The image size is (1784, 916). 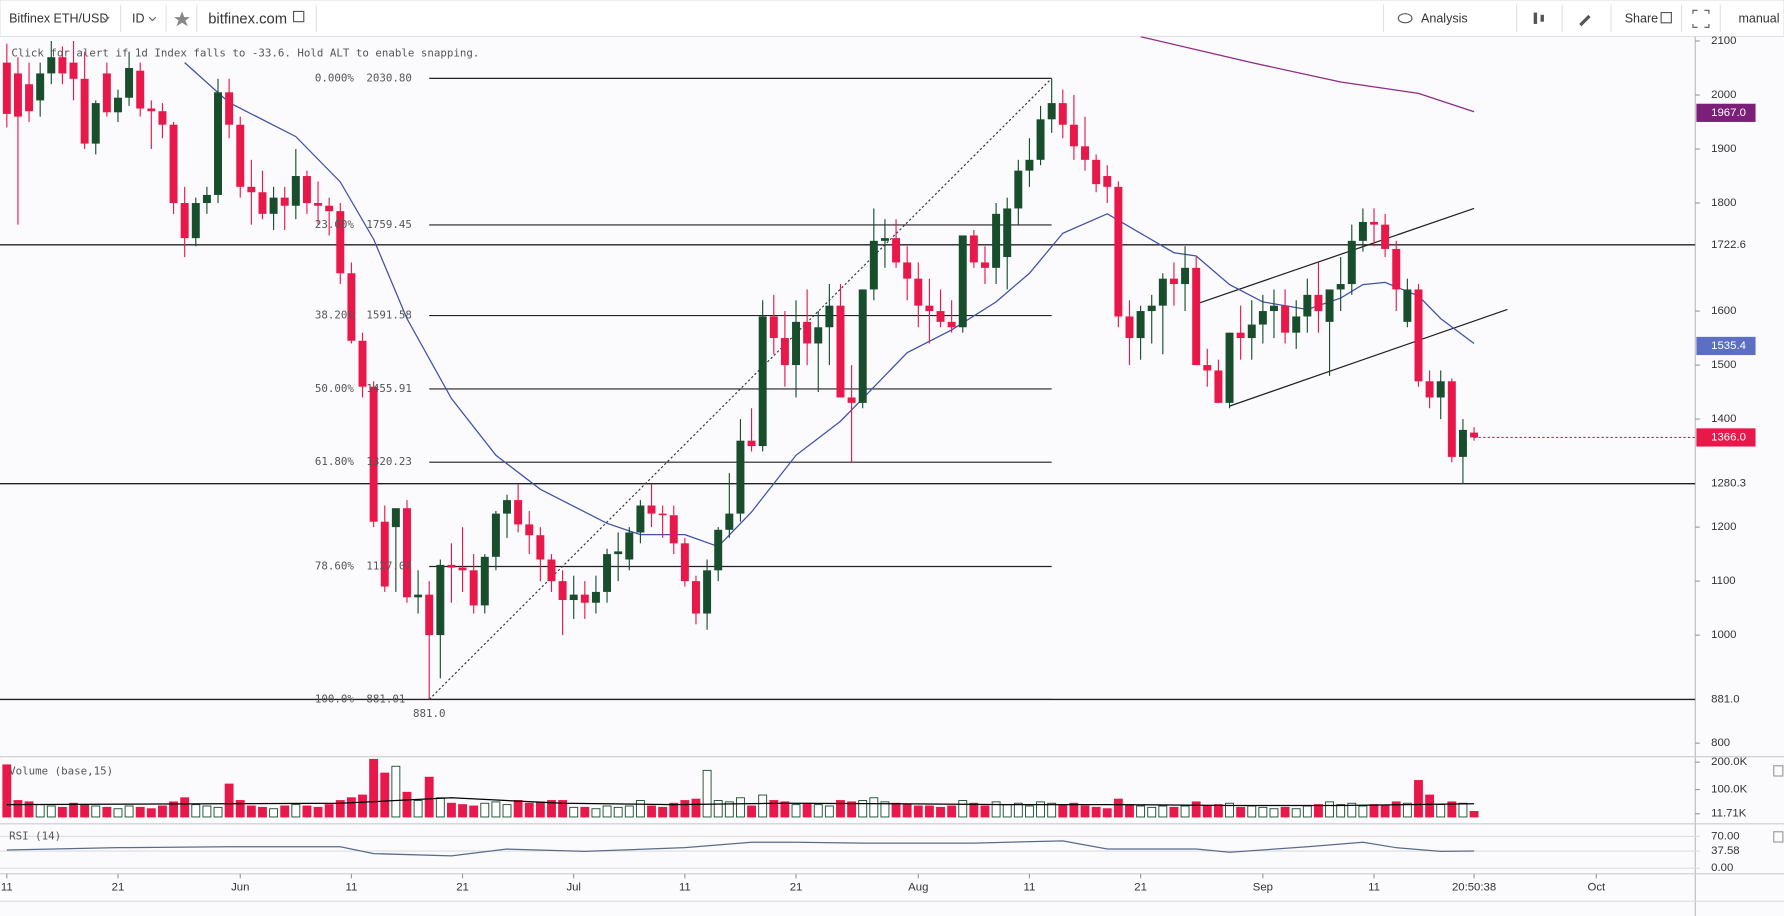 What do you see at coordinates (1701, 18) in the screenshot?
I see `fullscreen-icon` at bounding box center [1701, 18].